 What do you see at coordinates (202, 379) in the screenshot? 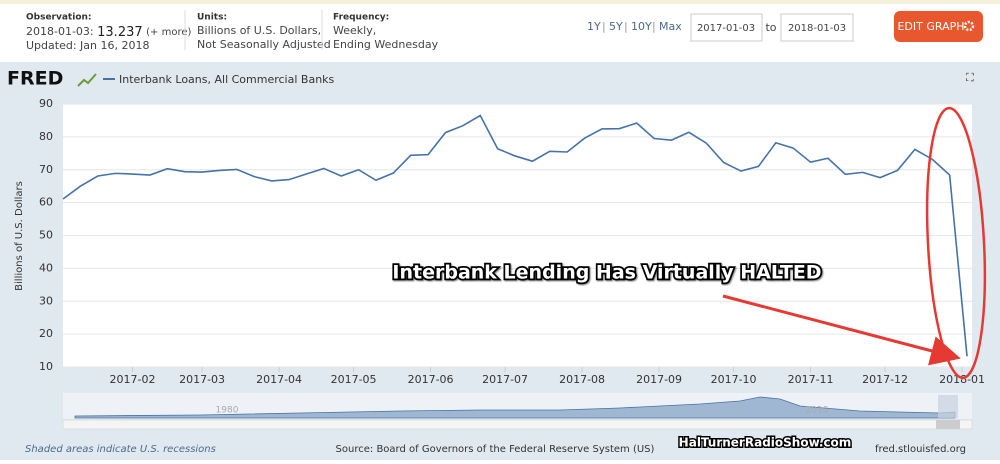
I see `x-tick-label: 2017-03` at bounding box center [202, 379].